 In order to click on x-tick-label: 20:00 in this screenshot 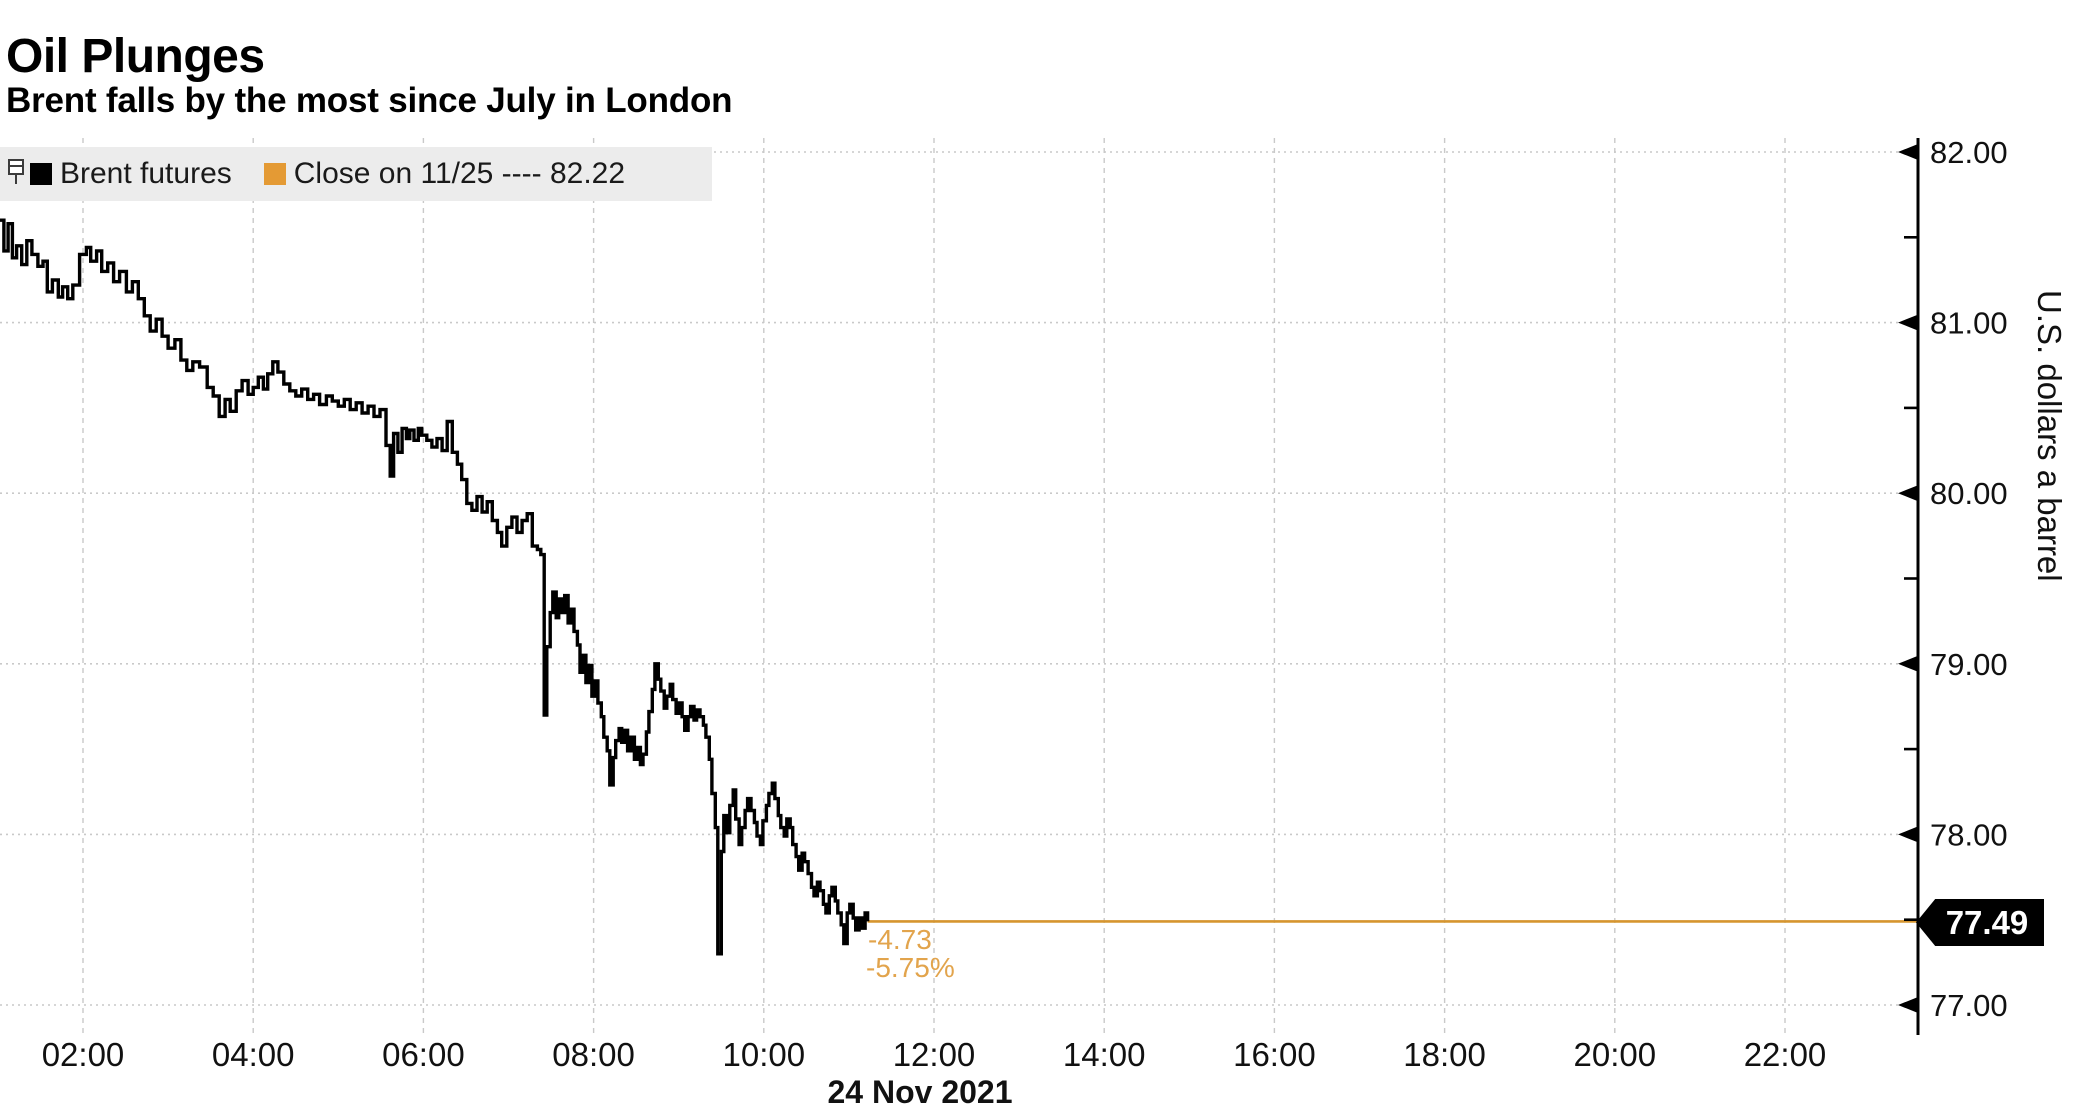, I will do `click(1615, 1054)`.